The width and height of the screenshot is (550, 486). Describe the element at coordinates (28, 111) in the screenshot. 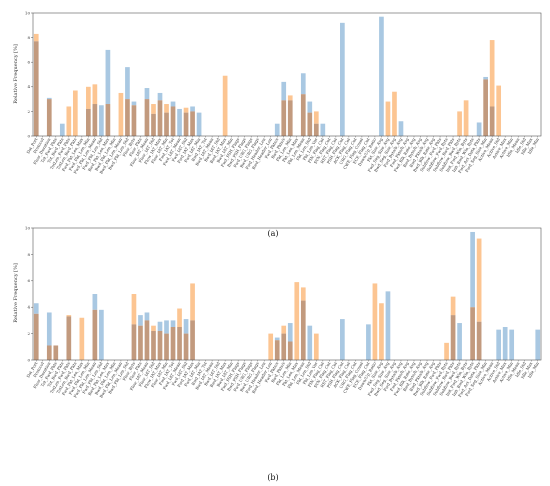

I see `y-tick-label: 2` at that location.